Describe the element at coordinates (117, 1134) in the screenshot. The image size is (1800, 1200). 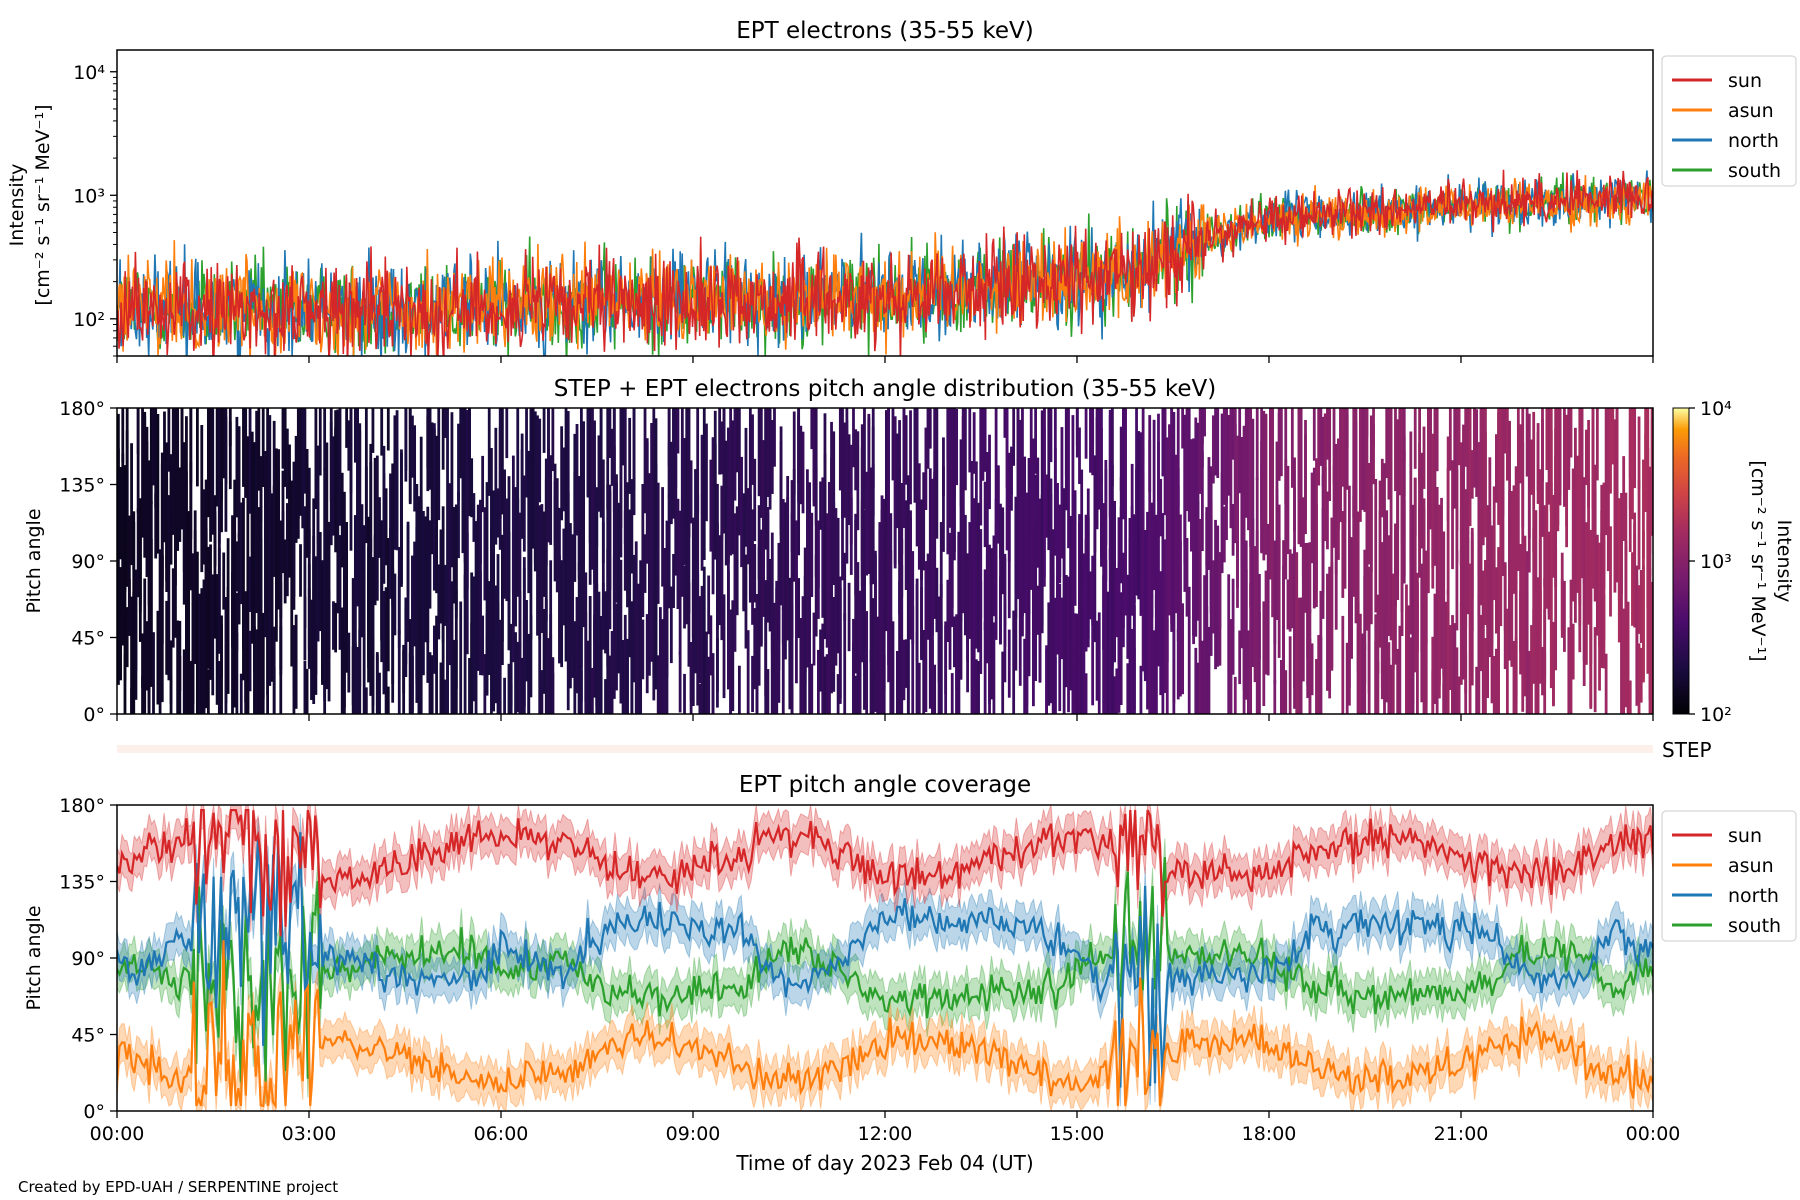
I see `x-tick-label: 00:00` at that location.